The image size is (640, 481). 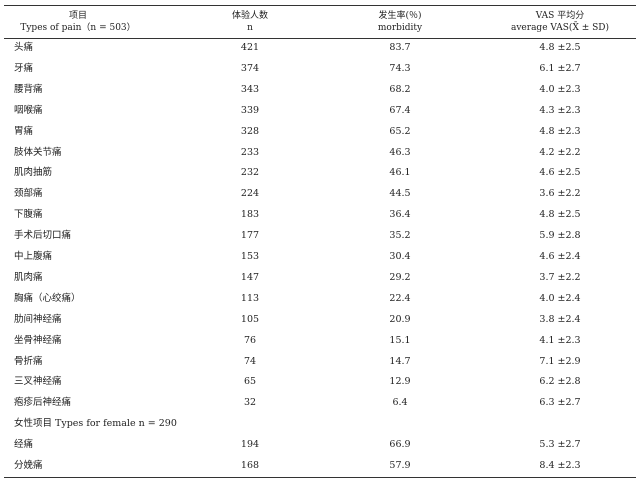 I want to click on cell: 105, so click(x=250, y=319).